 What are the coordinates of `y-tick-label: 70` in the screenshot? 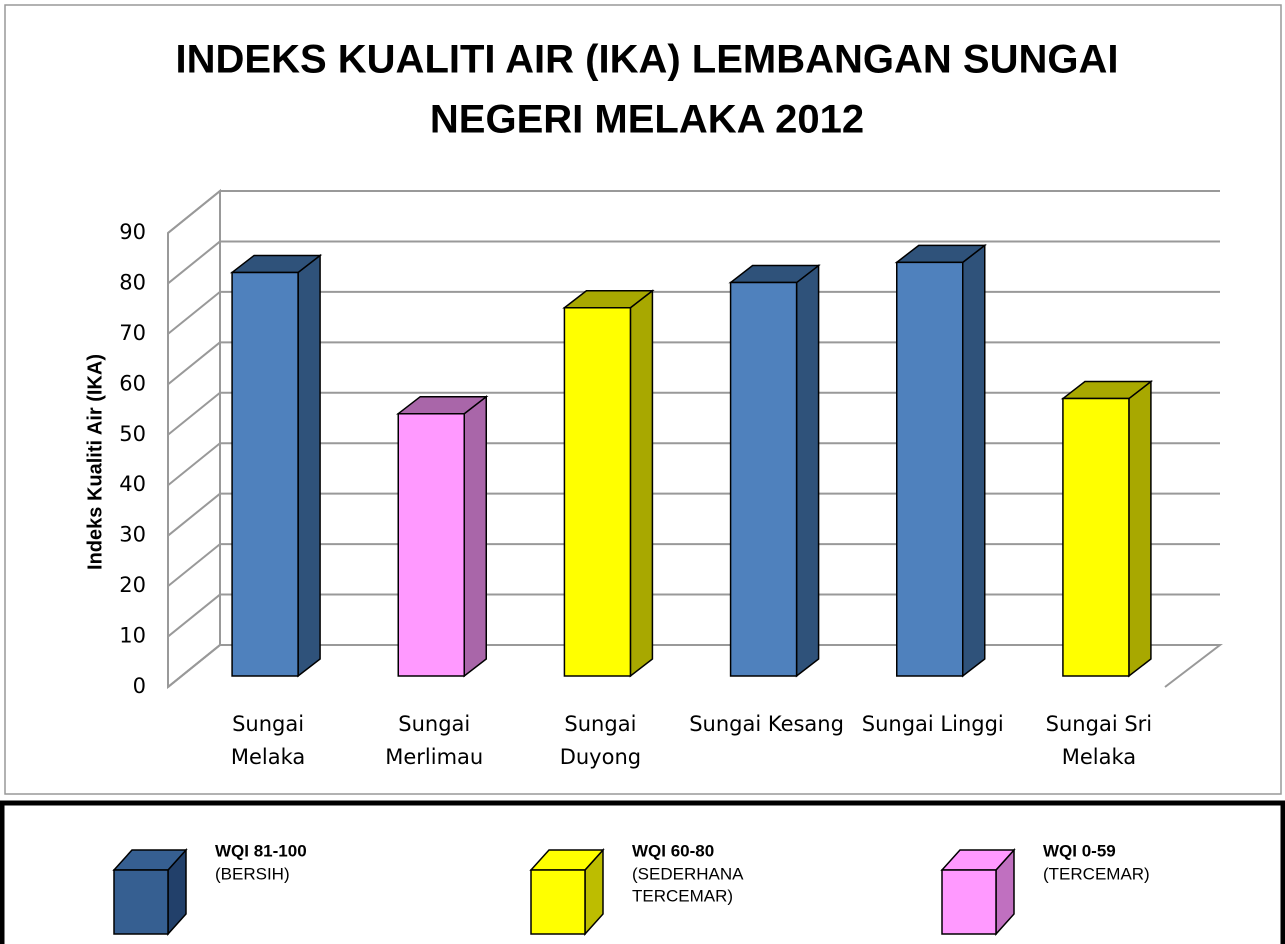 It's located at (132, 333).